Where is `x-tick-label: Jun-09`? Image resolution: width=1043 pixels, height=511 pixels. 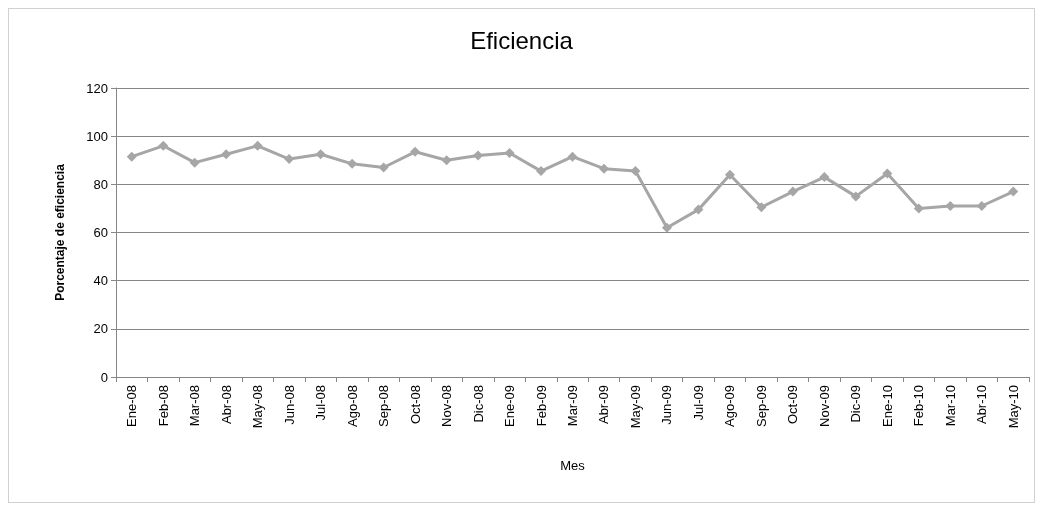
x-tick-label: Jun-09 is located at coordinates (667, 405).